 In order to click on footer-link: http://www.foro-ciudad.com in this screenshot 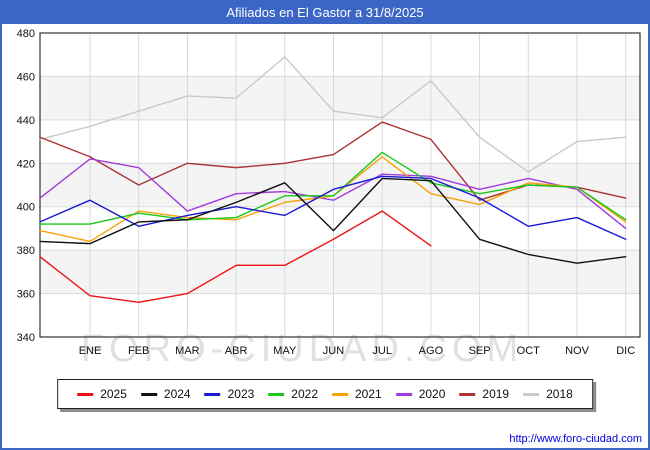, I will do `click(575, 439)`.